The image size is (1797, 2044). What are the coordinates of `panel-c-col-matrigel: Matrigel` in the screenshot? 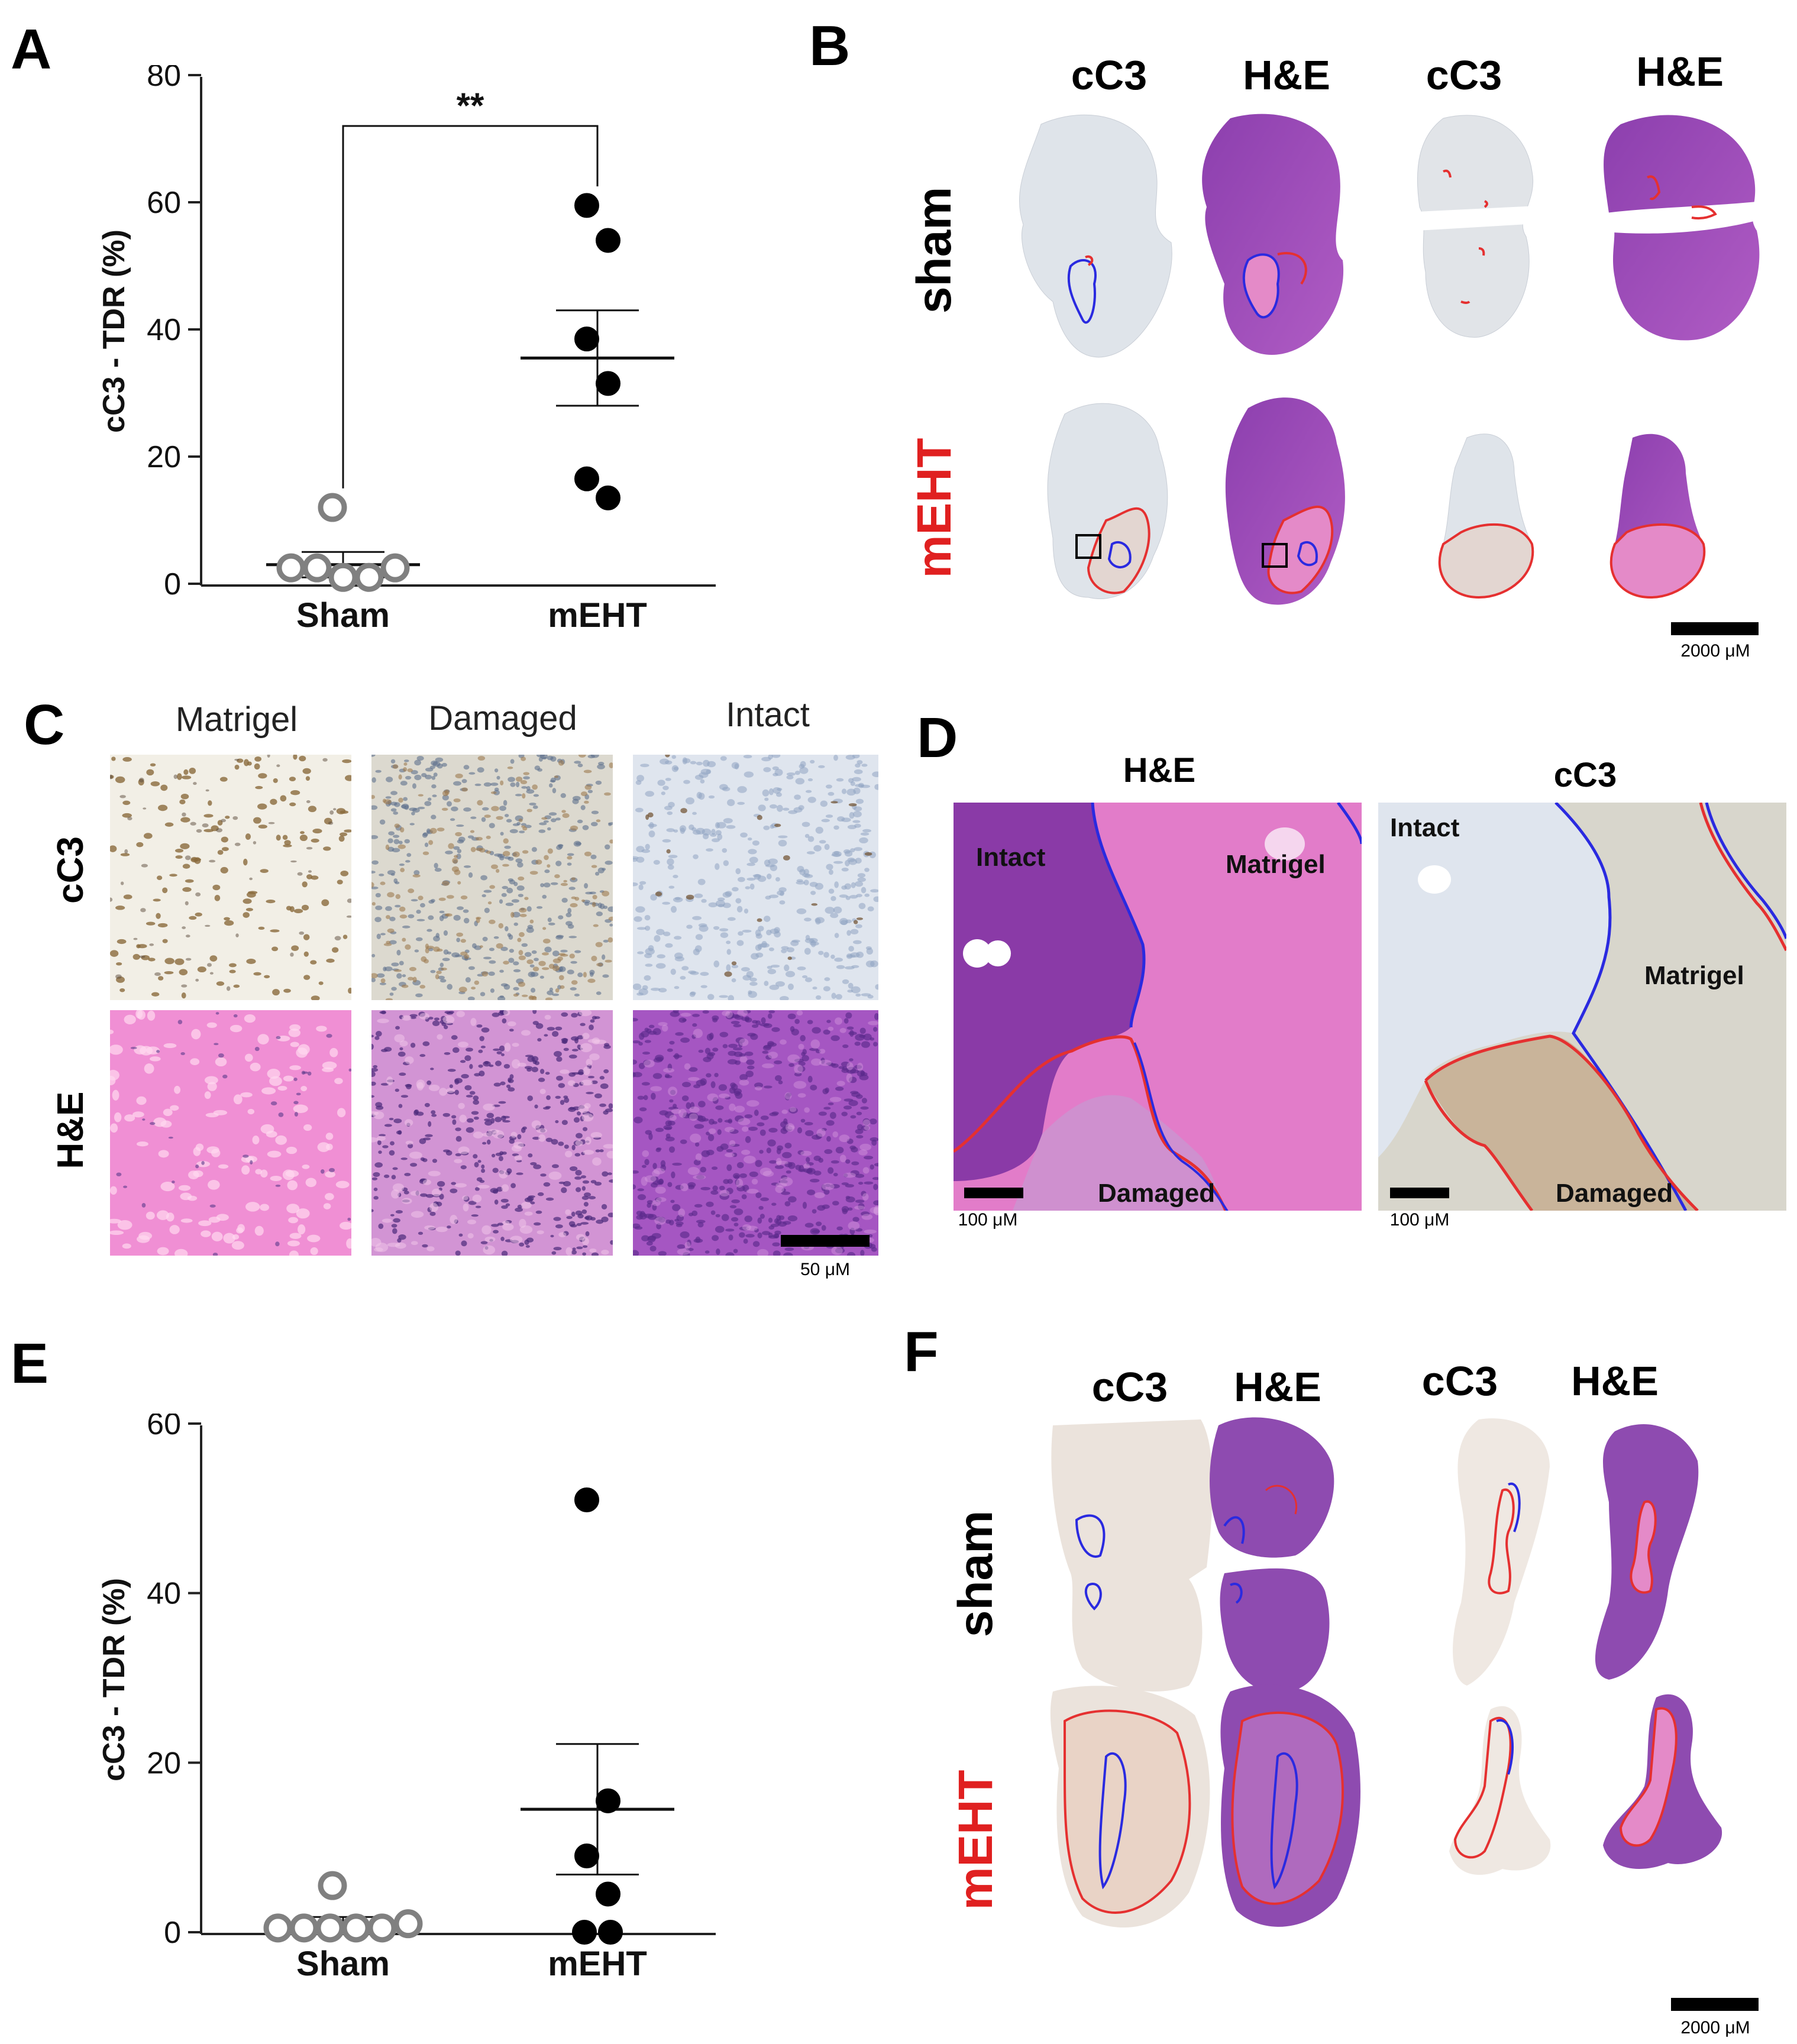 It's located at (237, 719).